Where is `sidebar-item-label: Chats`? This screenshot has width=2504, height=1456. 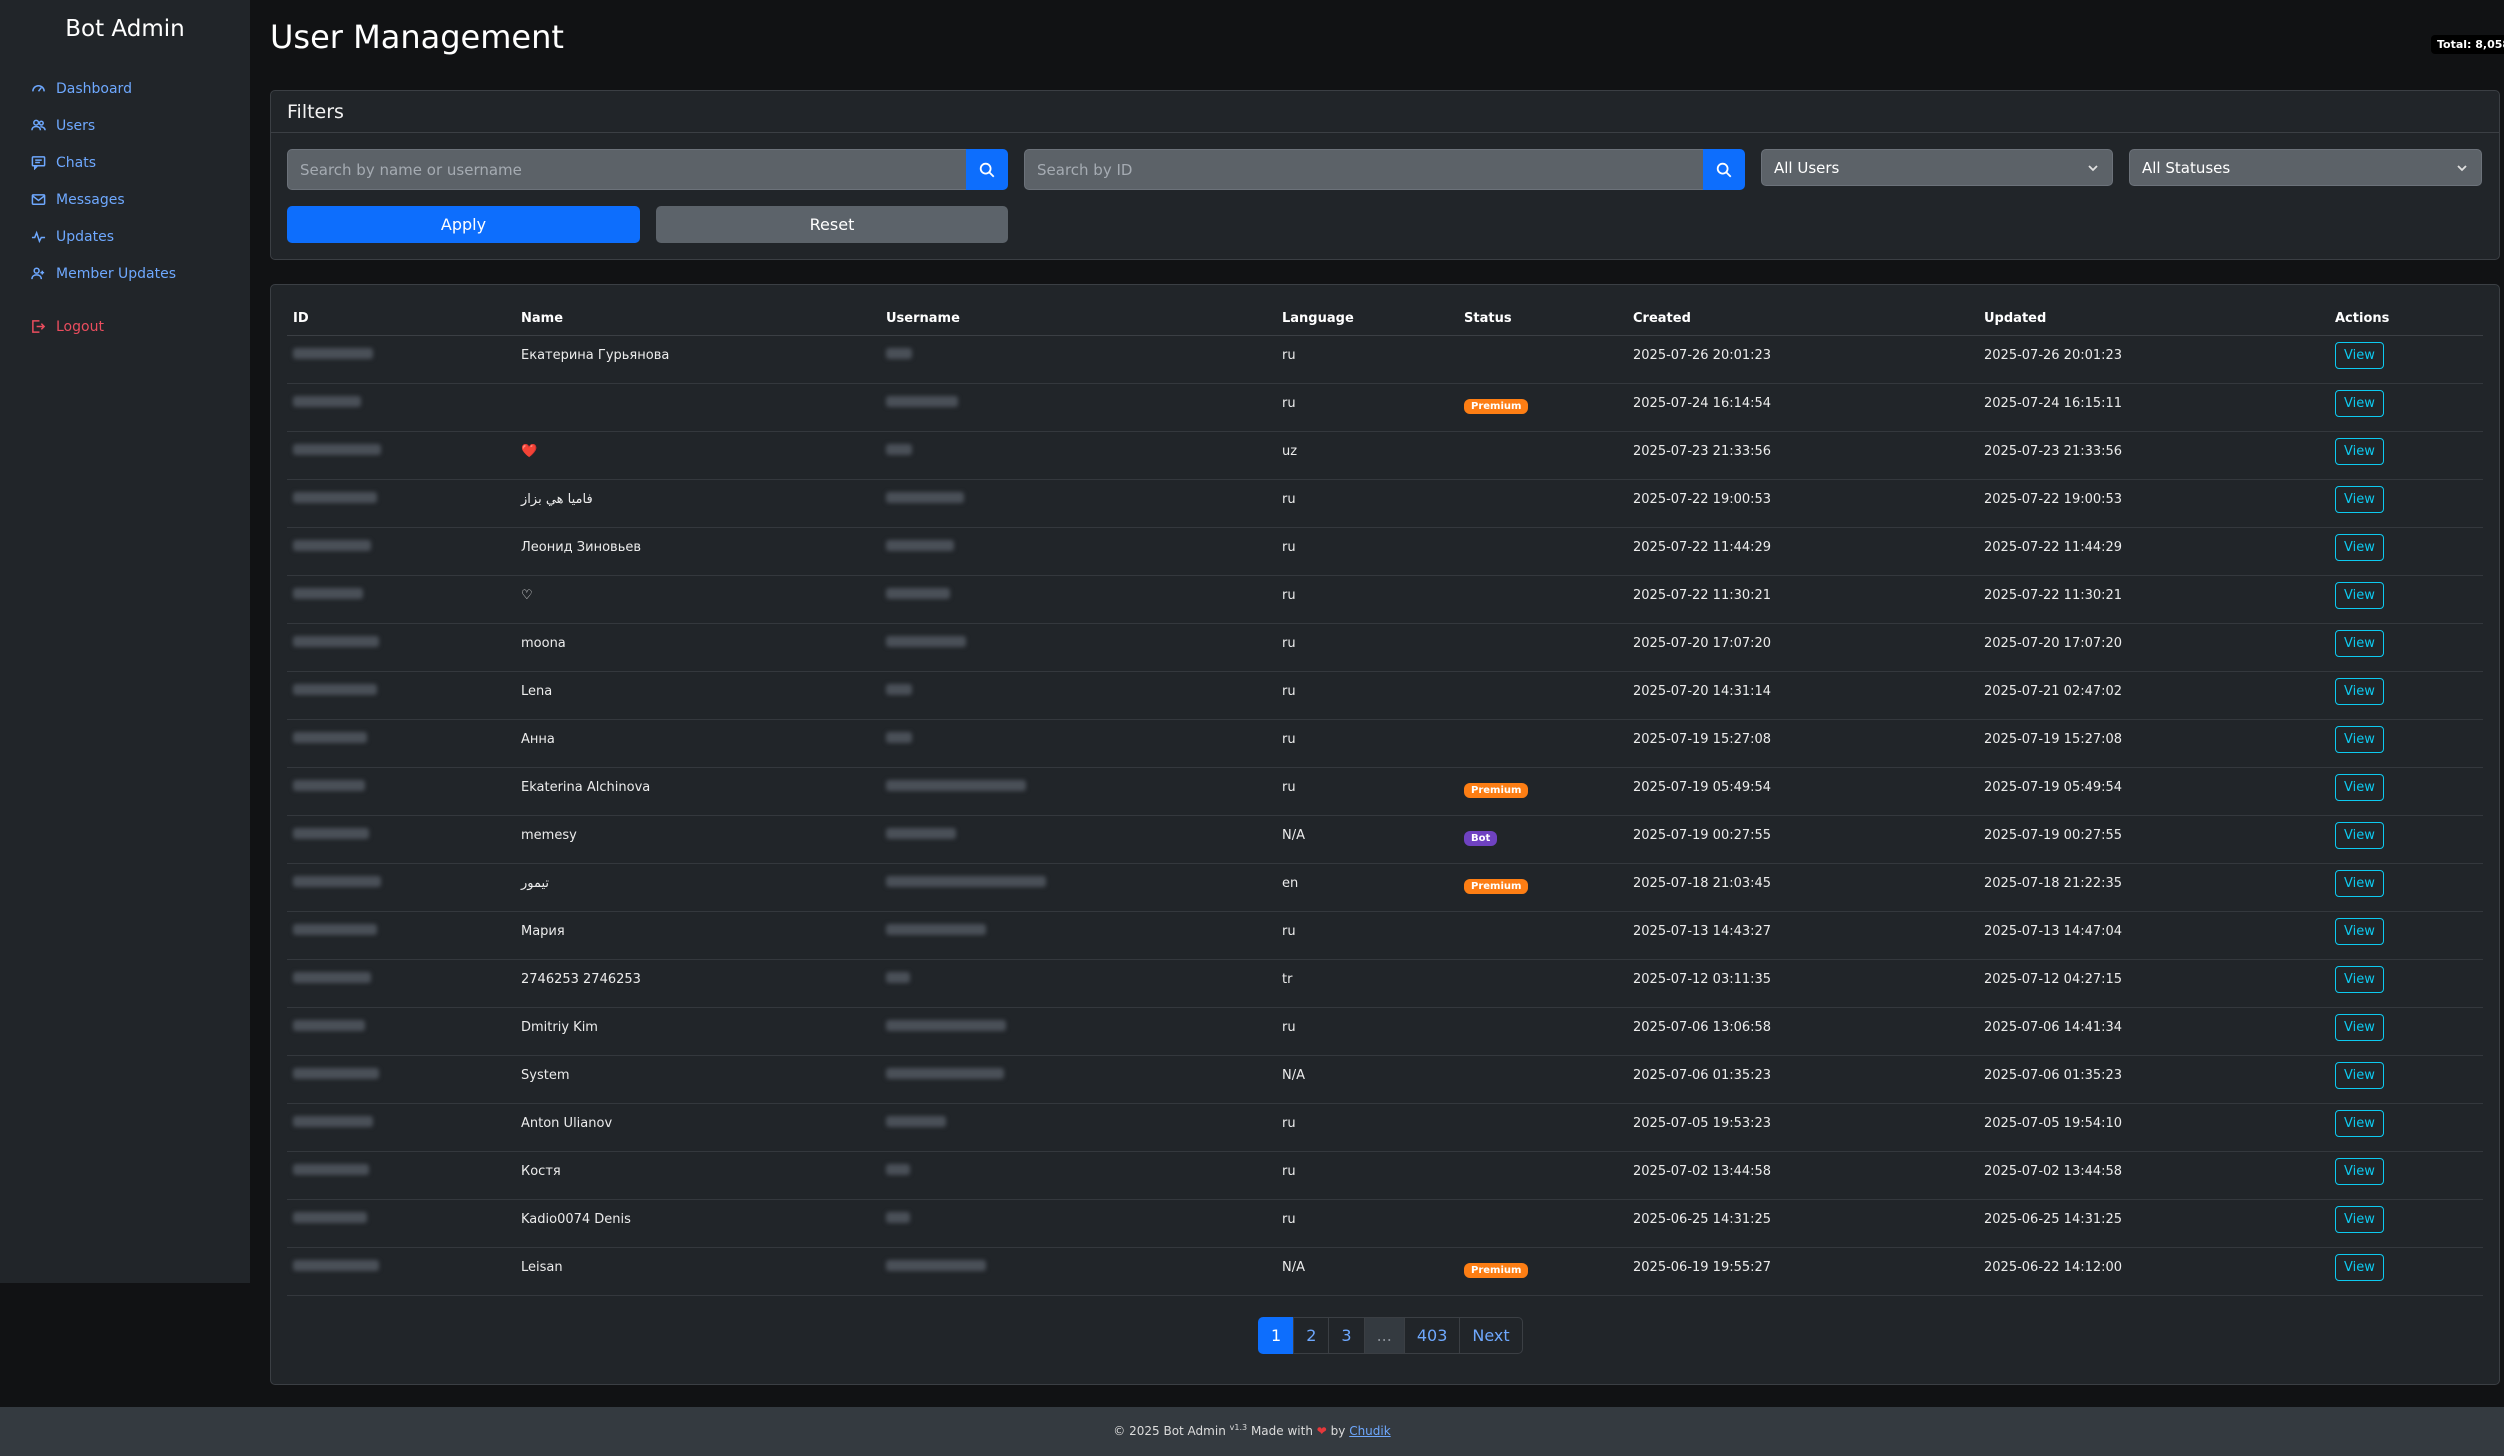
sidebar-item-label: Chats is located at coordinates (76, 162).